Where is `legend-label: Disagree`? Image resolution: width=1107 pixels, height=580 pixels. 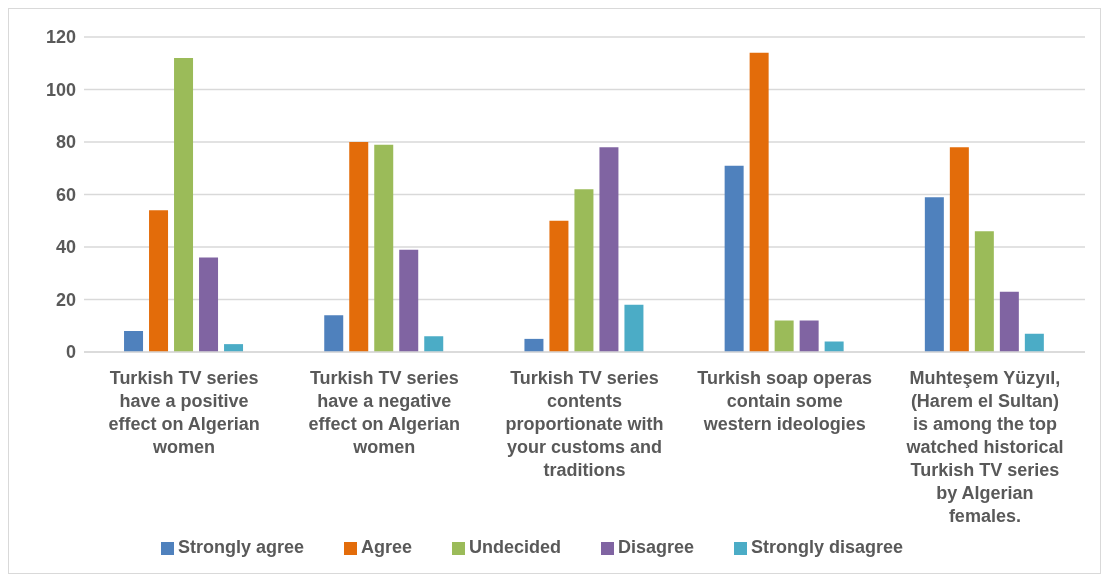 legend-label: Disagree is located at coordinates (656, 547).